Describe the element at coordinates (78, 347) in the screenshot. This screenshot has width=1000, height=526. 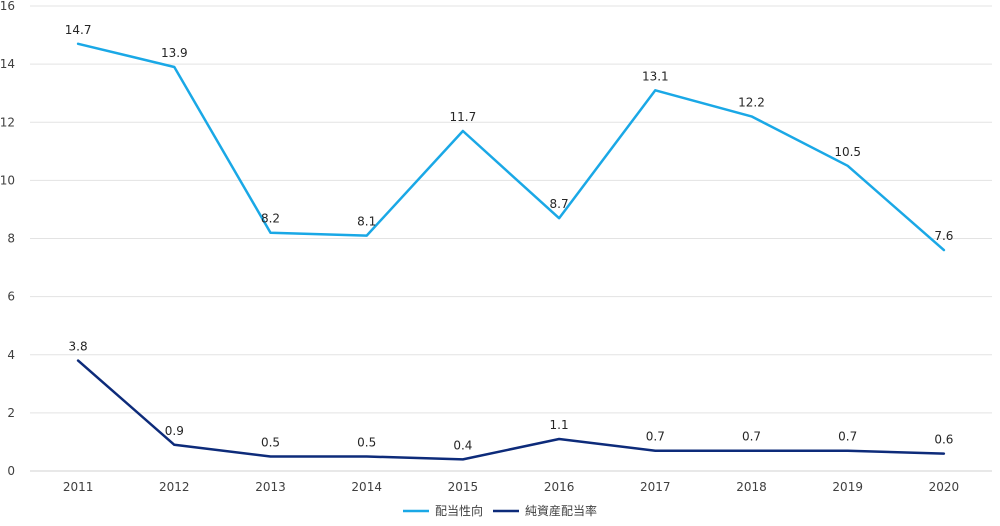
I see `data-label: 3.8` at that location.